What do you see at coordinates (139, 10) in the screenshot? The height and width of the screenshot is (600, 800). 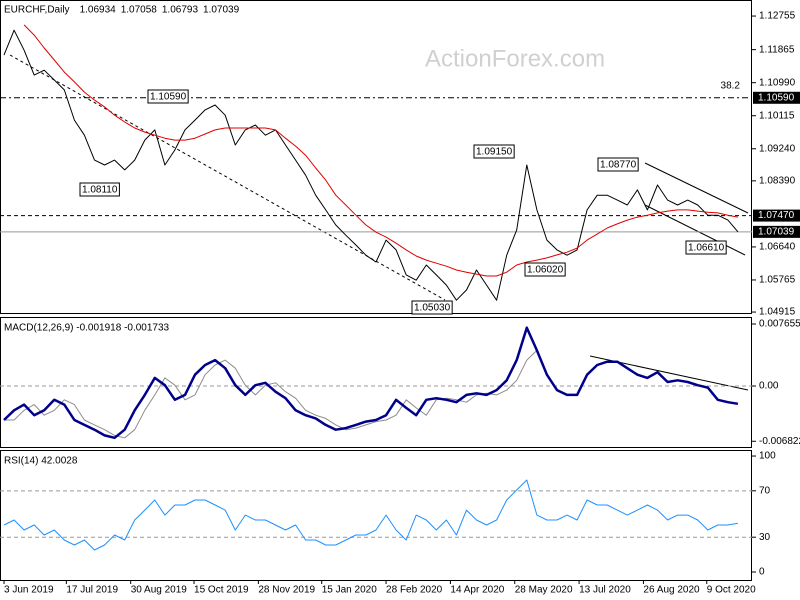 I see `header-value: 1.07058` at bounding box center [139, 10].